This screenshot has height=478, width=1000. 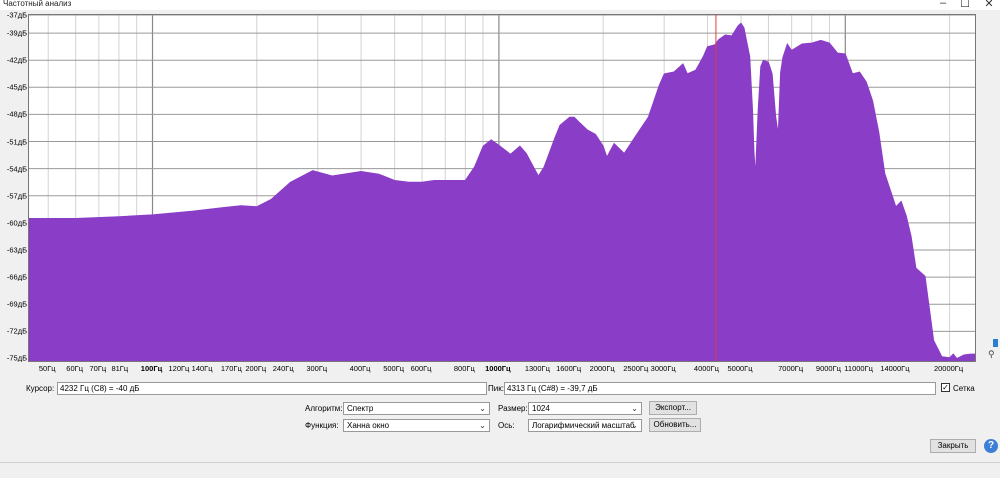 What do you see at coordinates (322, 425) in the screenshot?
I see `function-label: Функция:` at bounding box center [322, 425].